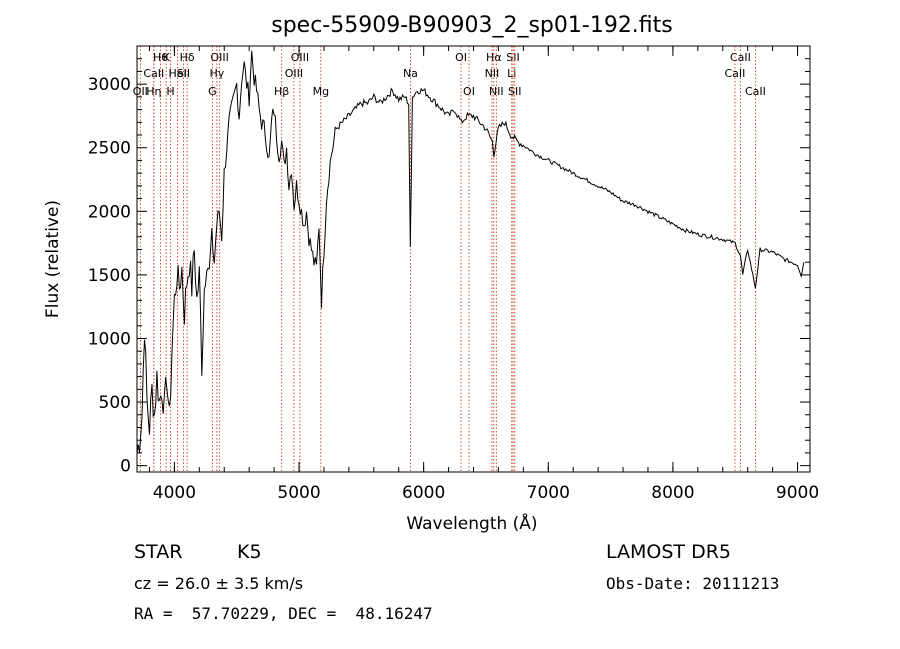  What do you see at coordinates (109, 149) in the screenshot?
I see `y-tick-label-5: 2500` at bounding box center [109, 149].